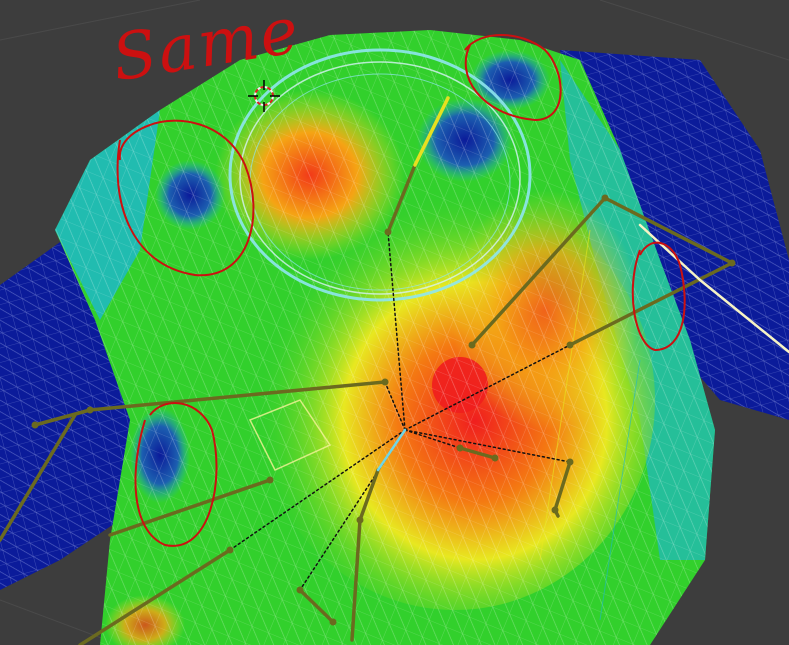 This screenshot has height=645, width=789. What do you see at coordinates (538, 271) in the screenshot?
I see `bone-shoulder-right` at bounding box center [538, 271].